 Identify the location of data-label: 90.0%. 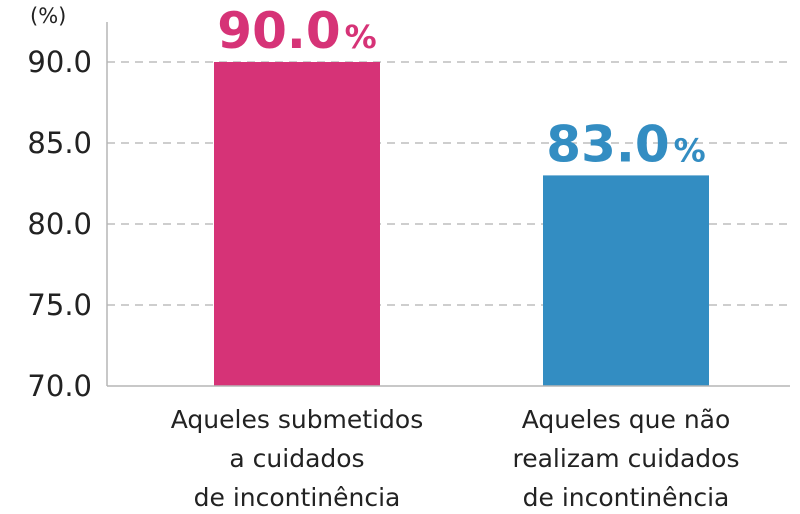
(296, 31).